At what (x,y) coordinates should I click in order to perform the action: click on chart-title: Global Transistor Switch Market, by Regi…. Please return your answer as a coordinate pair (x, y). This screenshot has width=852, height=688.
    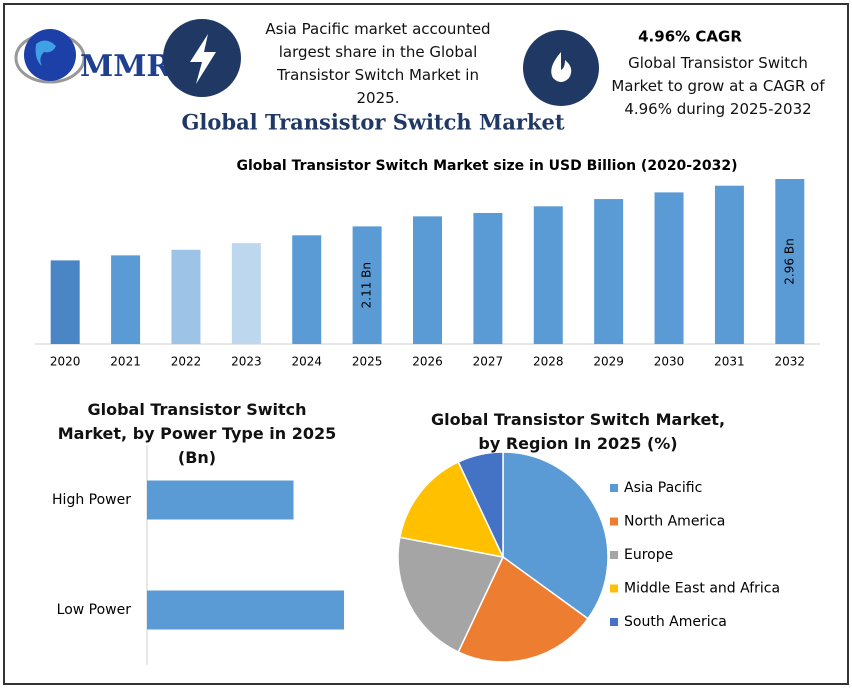
    Looking at the image, I should click on (578, 431).